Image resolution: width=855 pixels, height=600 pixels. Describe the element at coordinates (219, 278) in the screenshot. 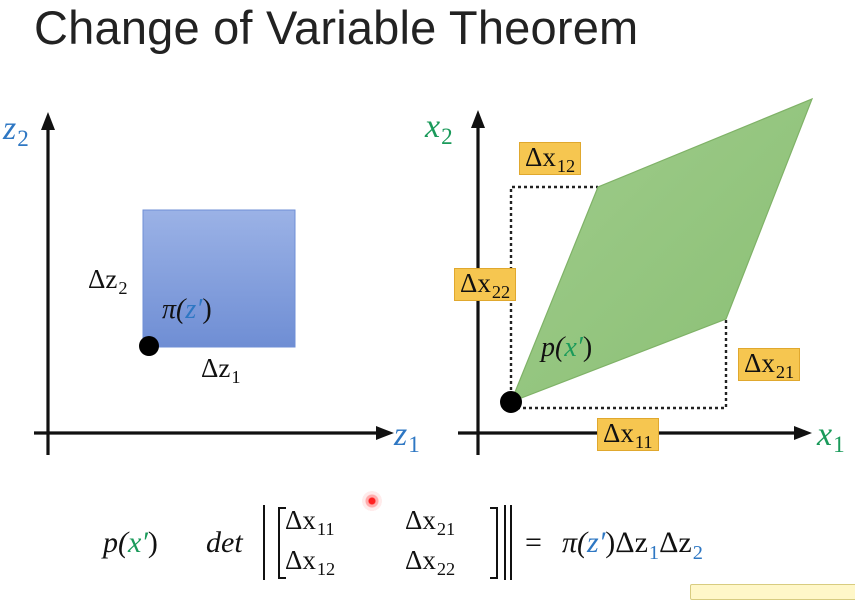

I see `z-region-square` at that location.